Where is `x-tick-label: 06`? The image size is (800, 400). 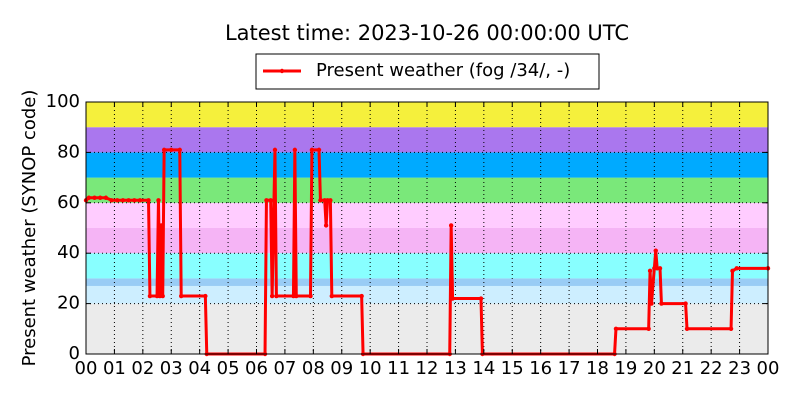 x-tick-label: 06 is located at coordinates (256, 368).